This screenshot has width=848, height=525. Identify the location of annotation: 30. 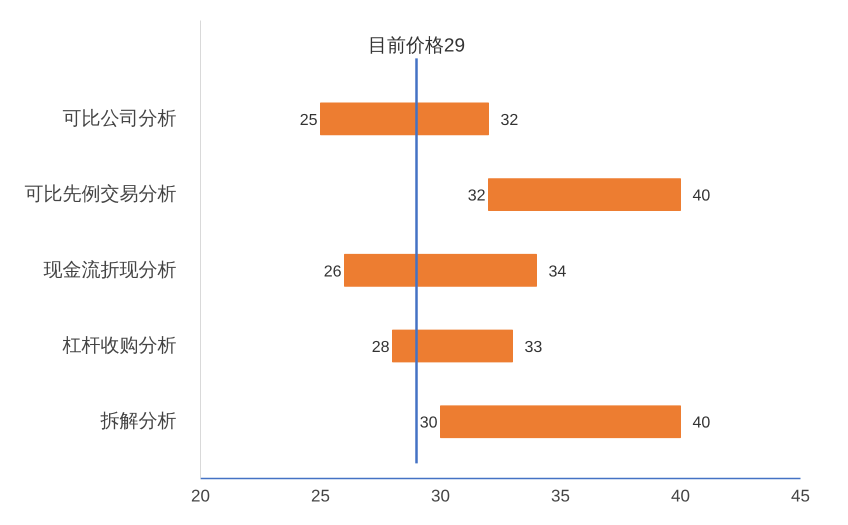
(429, 423).